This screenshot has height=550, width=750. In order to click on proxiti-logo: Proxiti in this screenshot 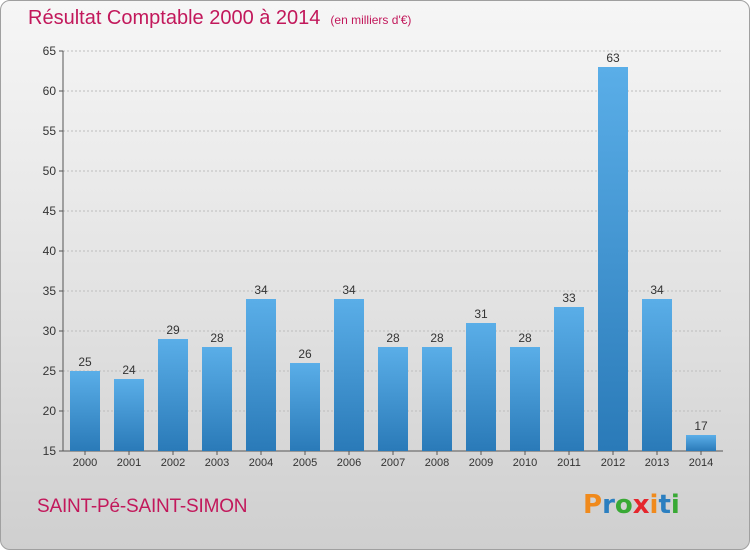, I will do `click(631, 505)`.